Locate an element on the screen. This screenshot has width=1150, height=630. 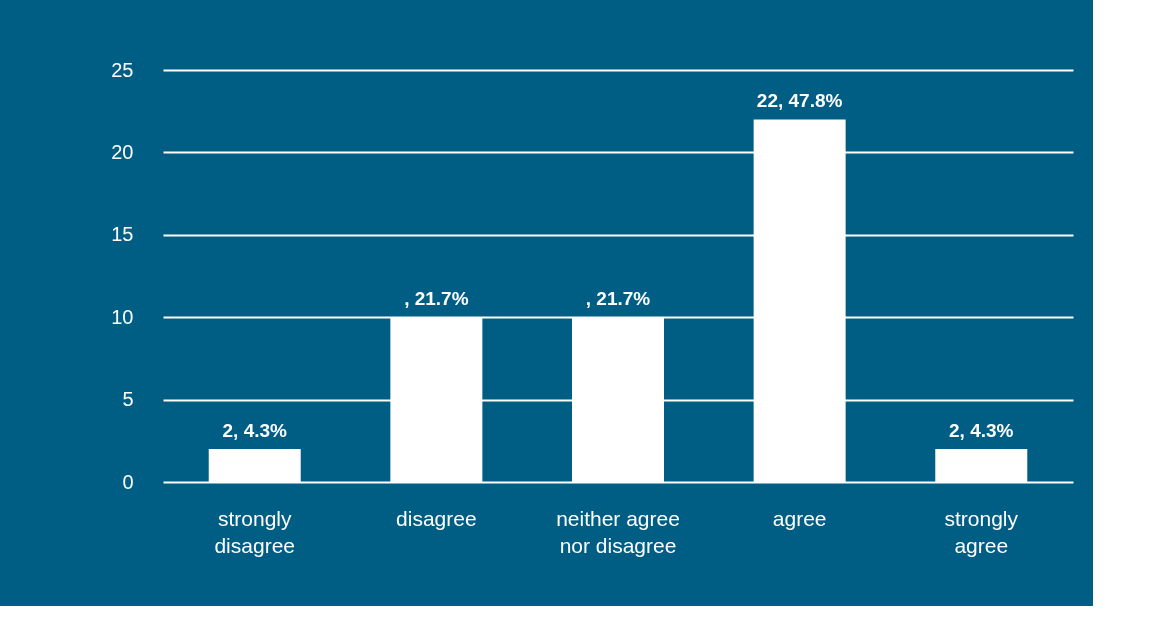
y-tick-label: 20 is located at coordinates (122, 151).